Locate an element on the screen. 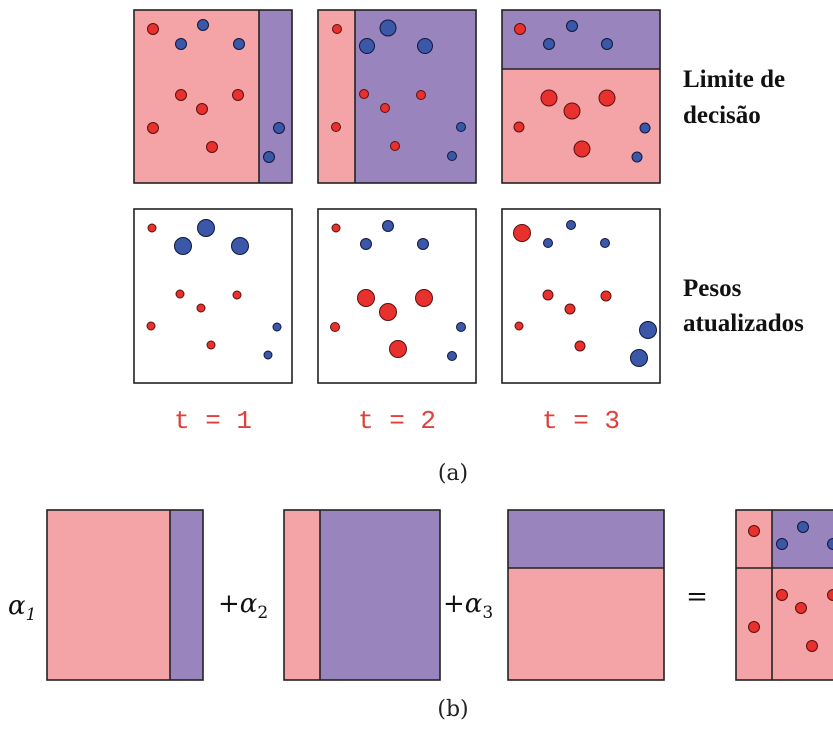 This screenshot has width=833, height=744. panel-boundary-t2 is located at coordinates (397, 96).